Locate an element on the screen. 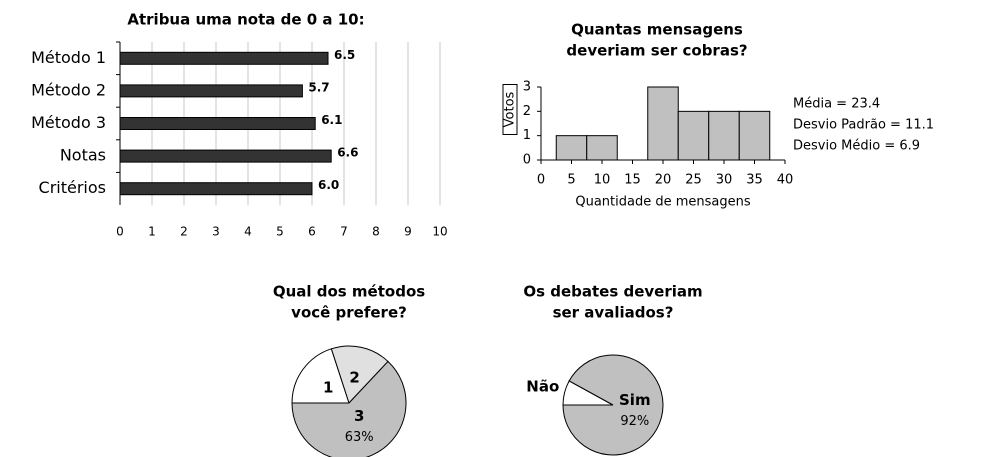 The height and width of the screenshot is (457, 1002). slice-label: Sim is located at coordinates (635, 400).